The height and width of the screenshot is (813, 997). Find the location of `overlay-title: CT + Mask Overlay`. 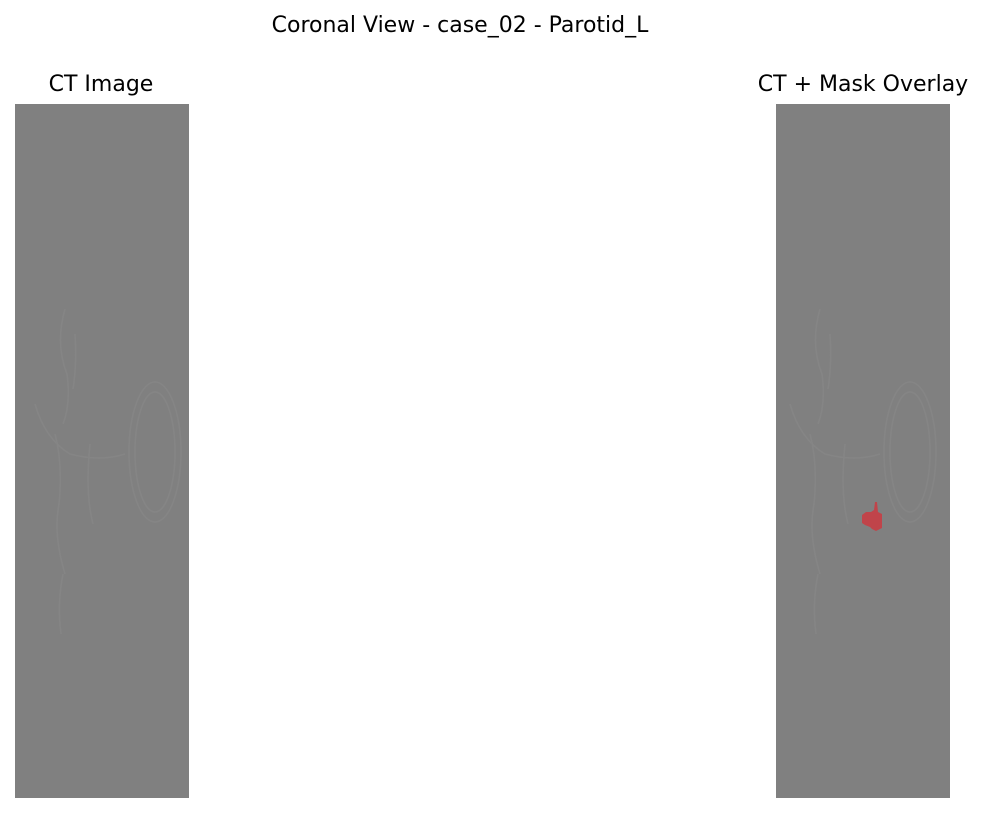

overlay-title: CT + Mask Overlay is located at coordinates (863, 84).